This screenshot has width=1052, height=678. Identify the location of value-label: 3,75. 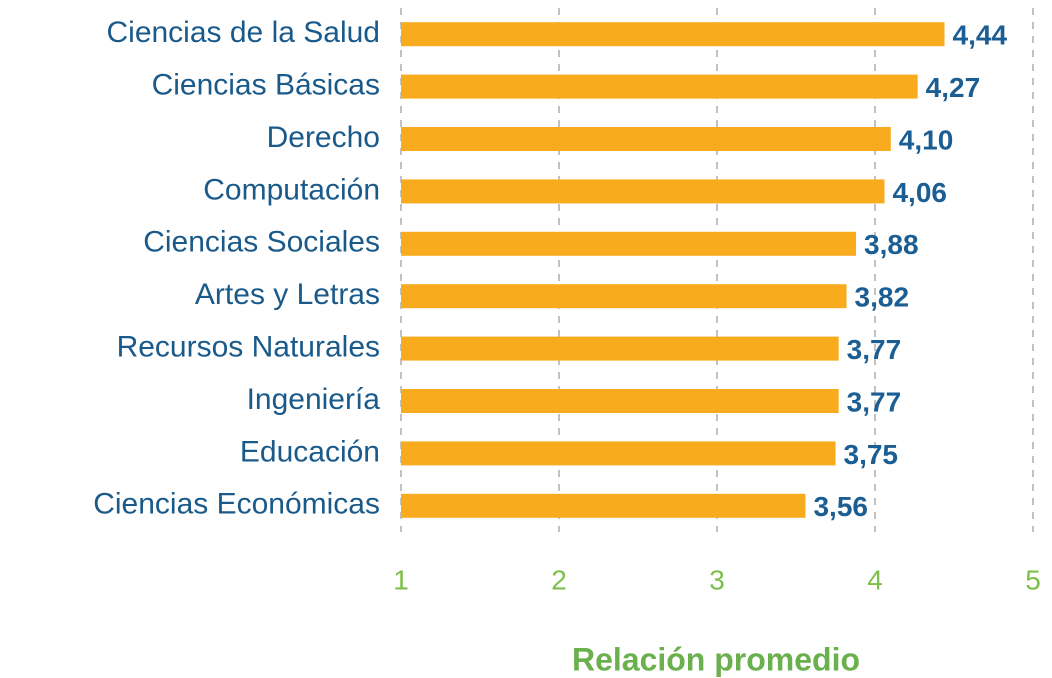
(871, 454).